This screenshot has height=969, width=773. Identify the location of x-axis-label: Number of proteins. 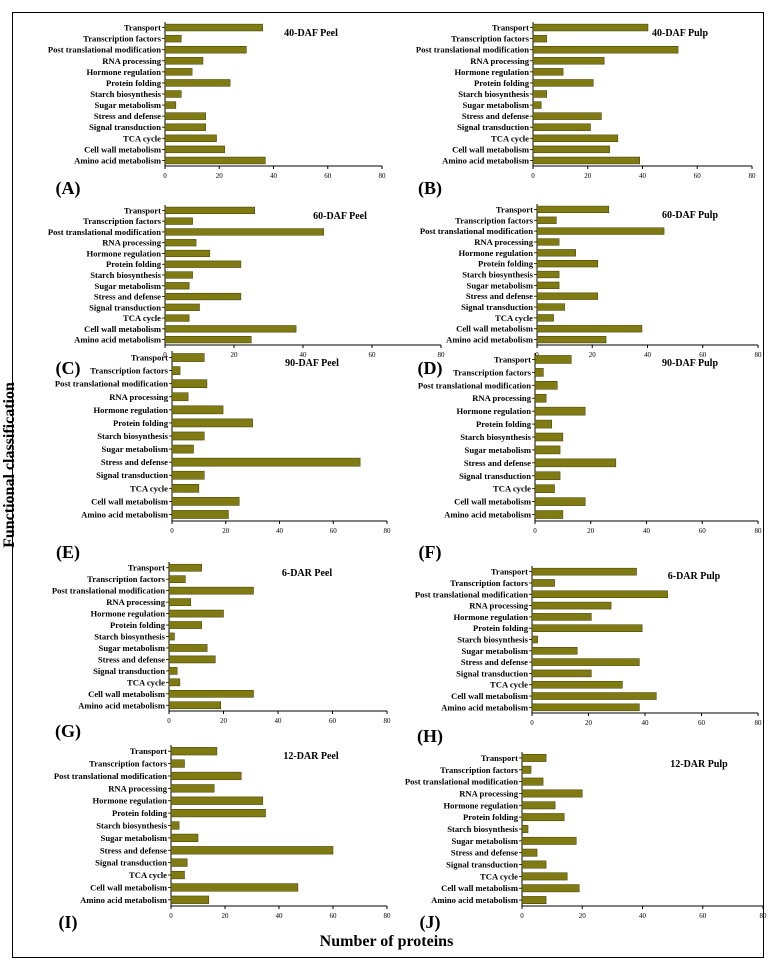
(386, 941).